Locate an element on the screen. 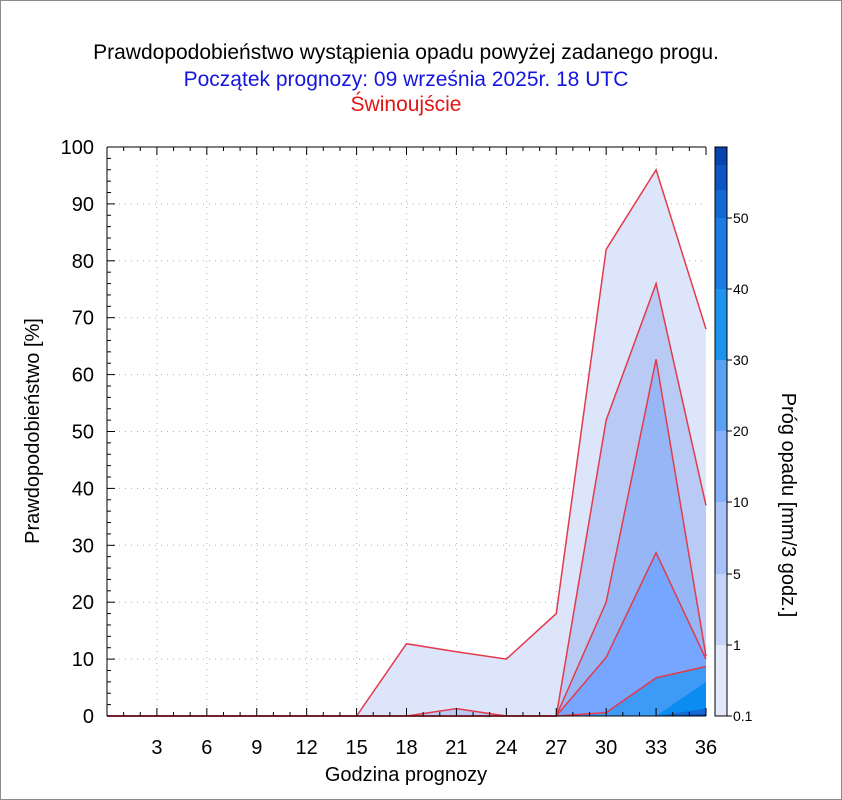 The image size is (842, 800). colorbar-label-2: 5 is located at coordinates (737, 574).